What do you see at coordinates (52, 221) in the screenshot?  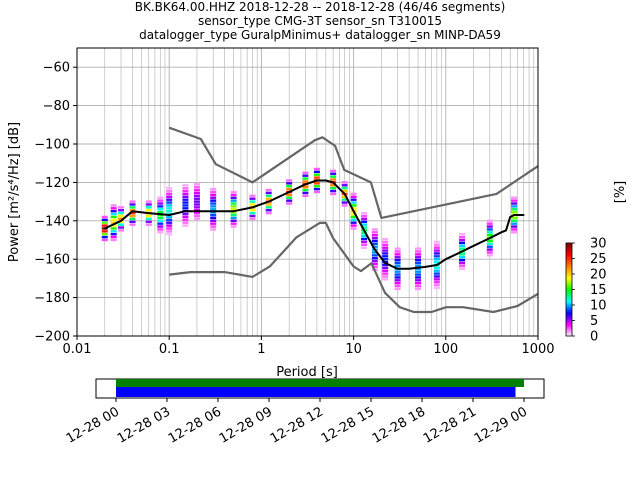 I see `y-tick-label: −140` at bounding box center [52, 221].